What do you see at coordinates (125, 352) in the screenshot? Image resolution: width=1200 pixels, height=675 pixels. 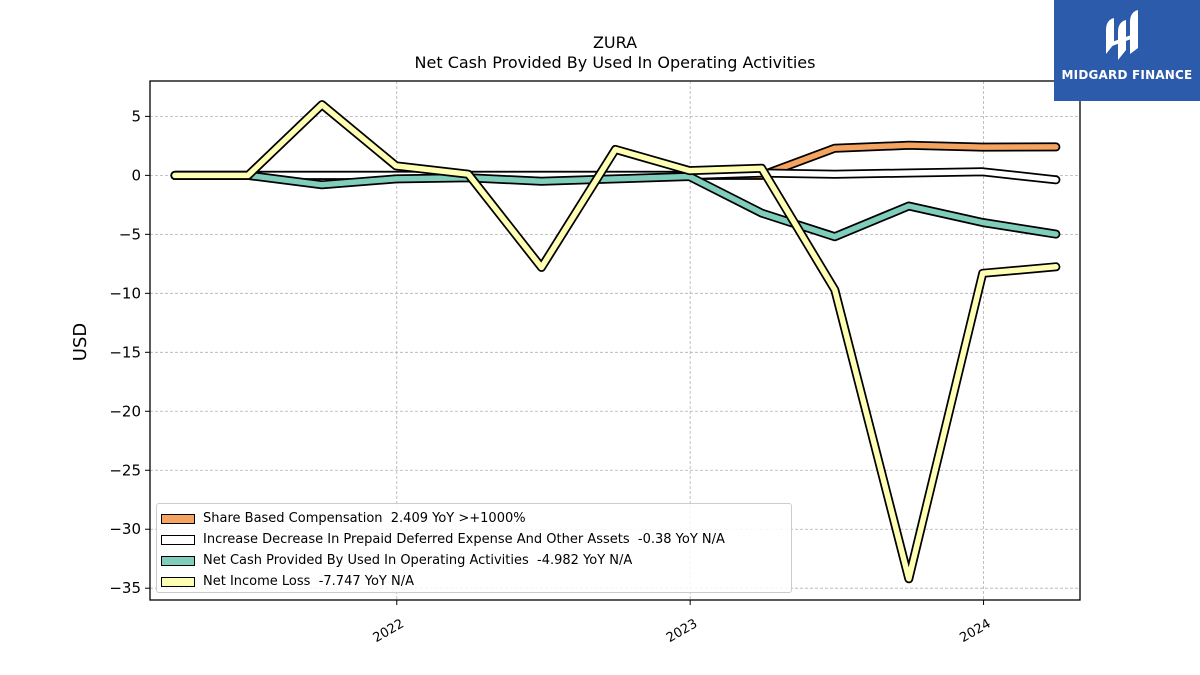 I see `y-tick-label: −15` at bounding box center [125, 352].